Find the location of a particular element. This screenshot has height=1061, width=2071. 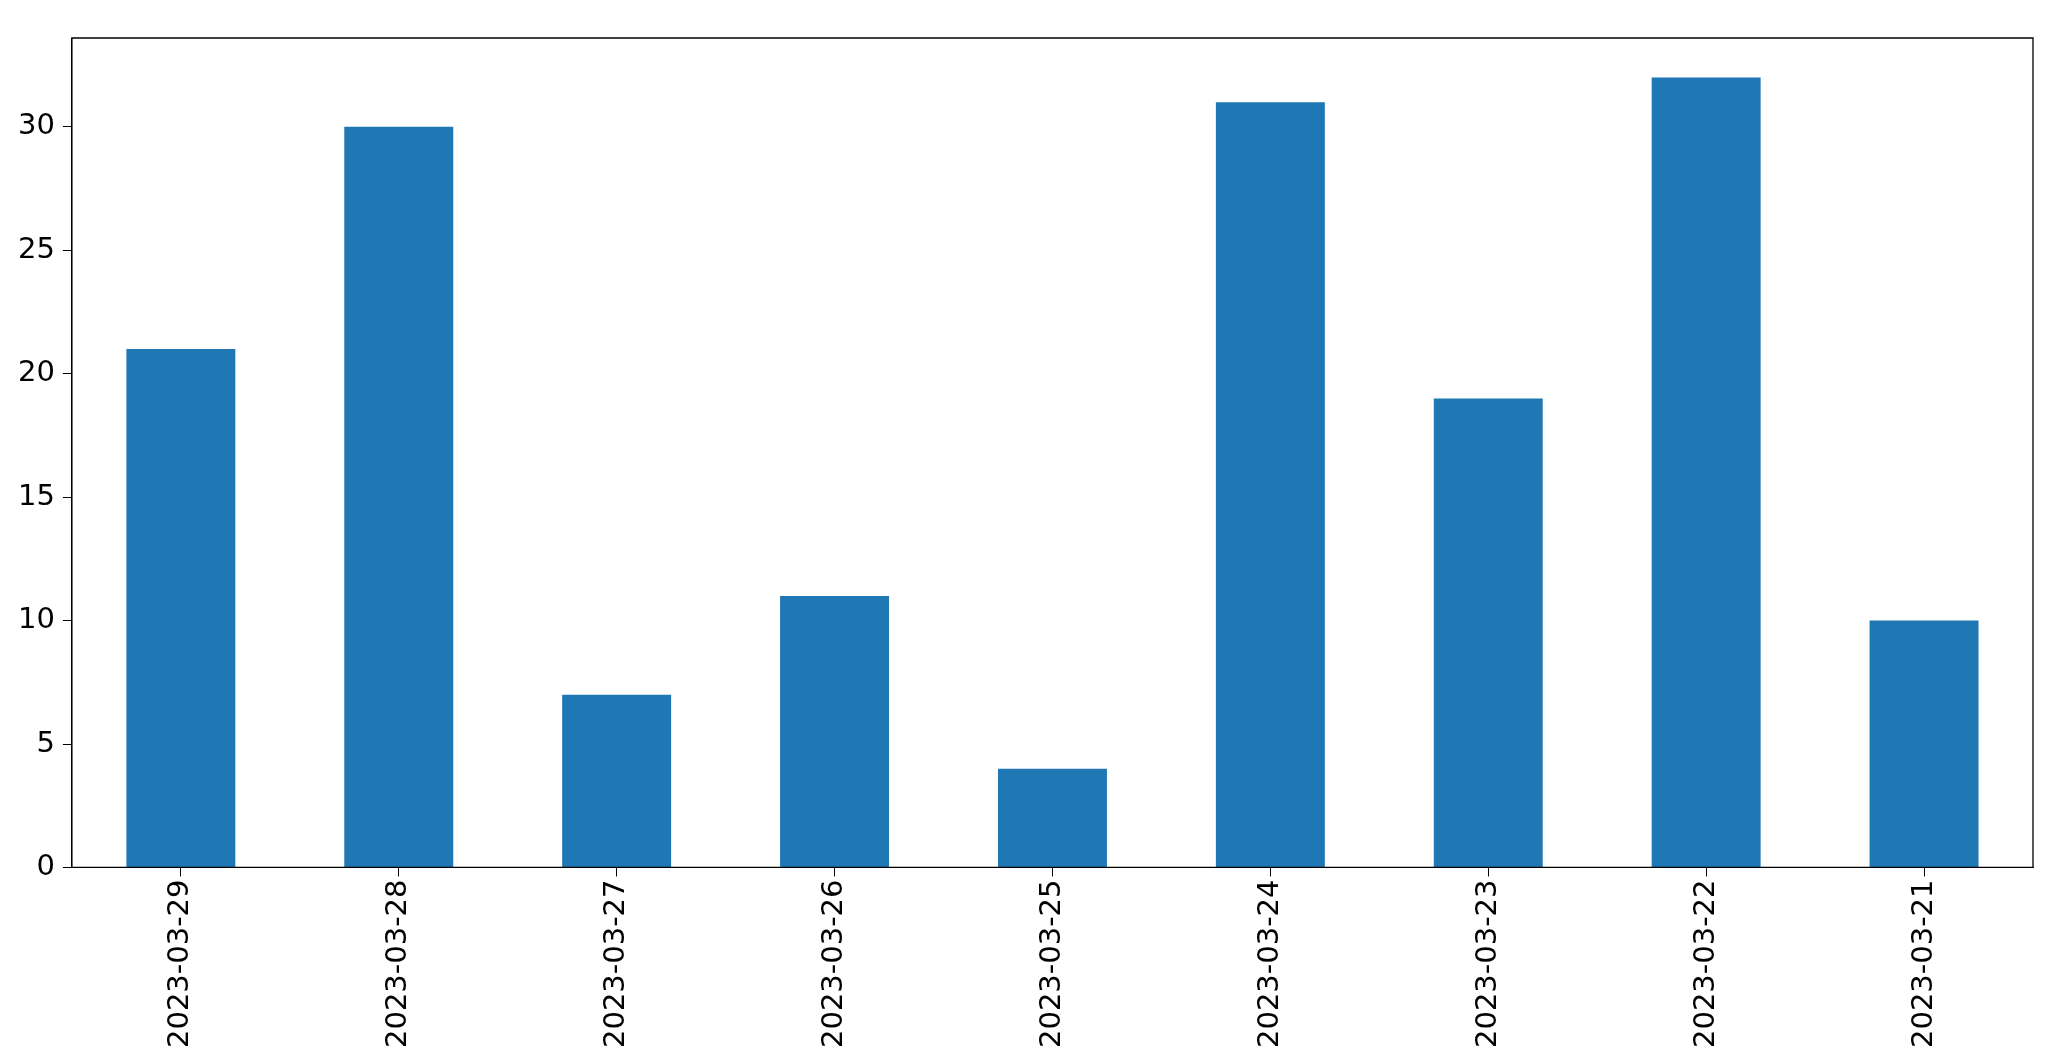

y-tick-label: 30 is located at coordinates (36, 124).